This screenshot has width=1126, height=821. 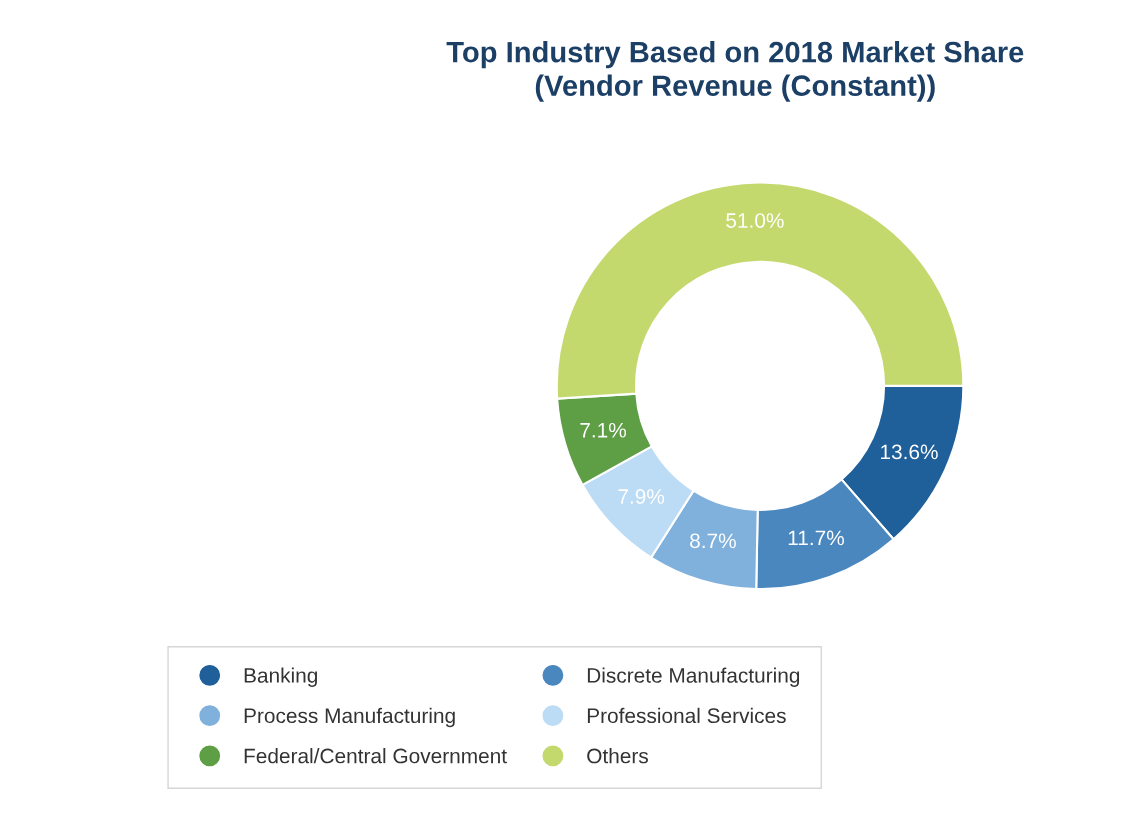 What do you see at coordinates (686, 715) in the screenshot?
I see `legend-label: Professional Services` at bounding box center [686, 715].